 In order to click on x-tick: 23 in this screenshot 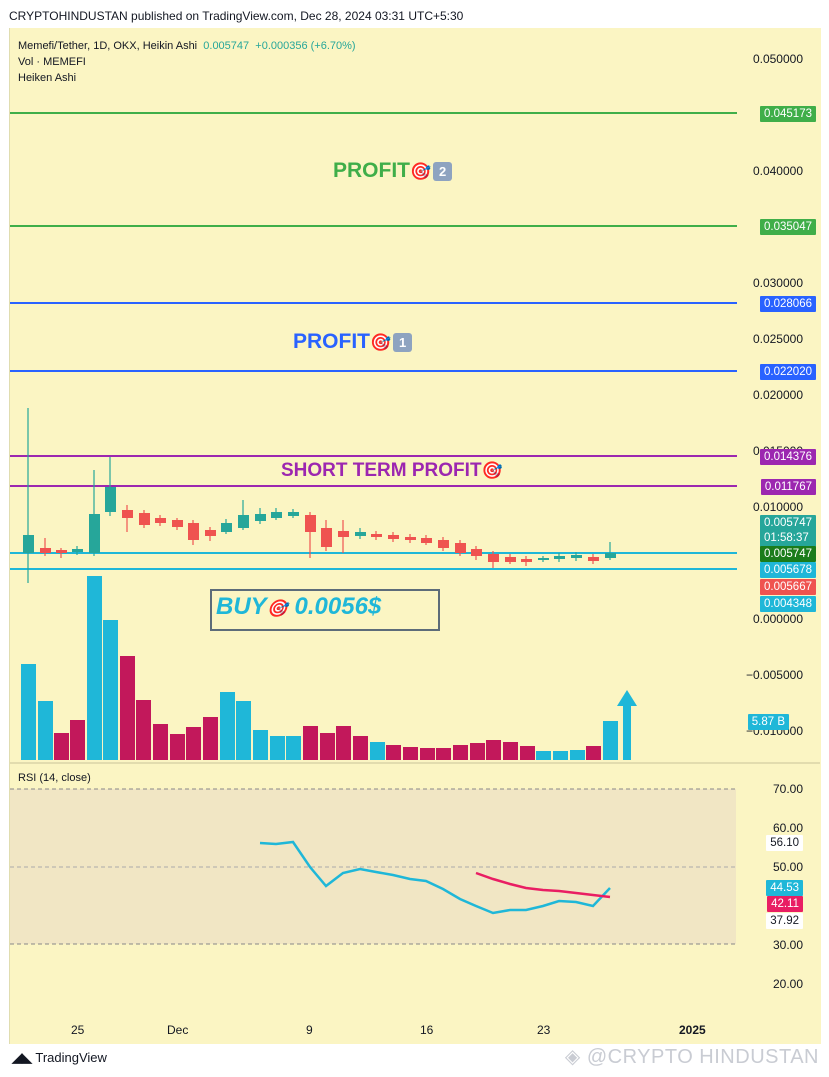, I will do `click(544, 1030)`.